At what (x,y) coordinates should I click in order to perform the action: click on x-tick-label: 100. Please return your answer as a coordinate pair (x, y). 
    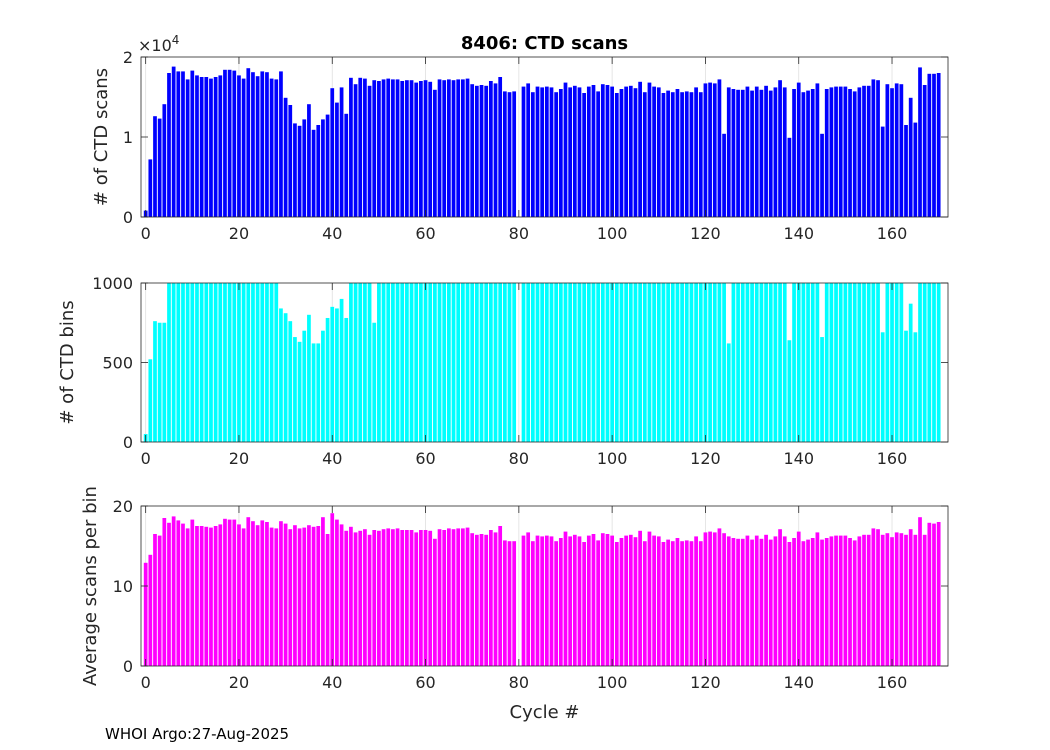
    Looking at the image, I should click on (612, 233).